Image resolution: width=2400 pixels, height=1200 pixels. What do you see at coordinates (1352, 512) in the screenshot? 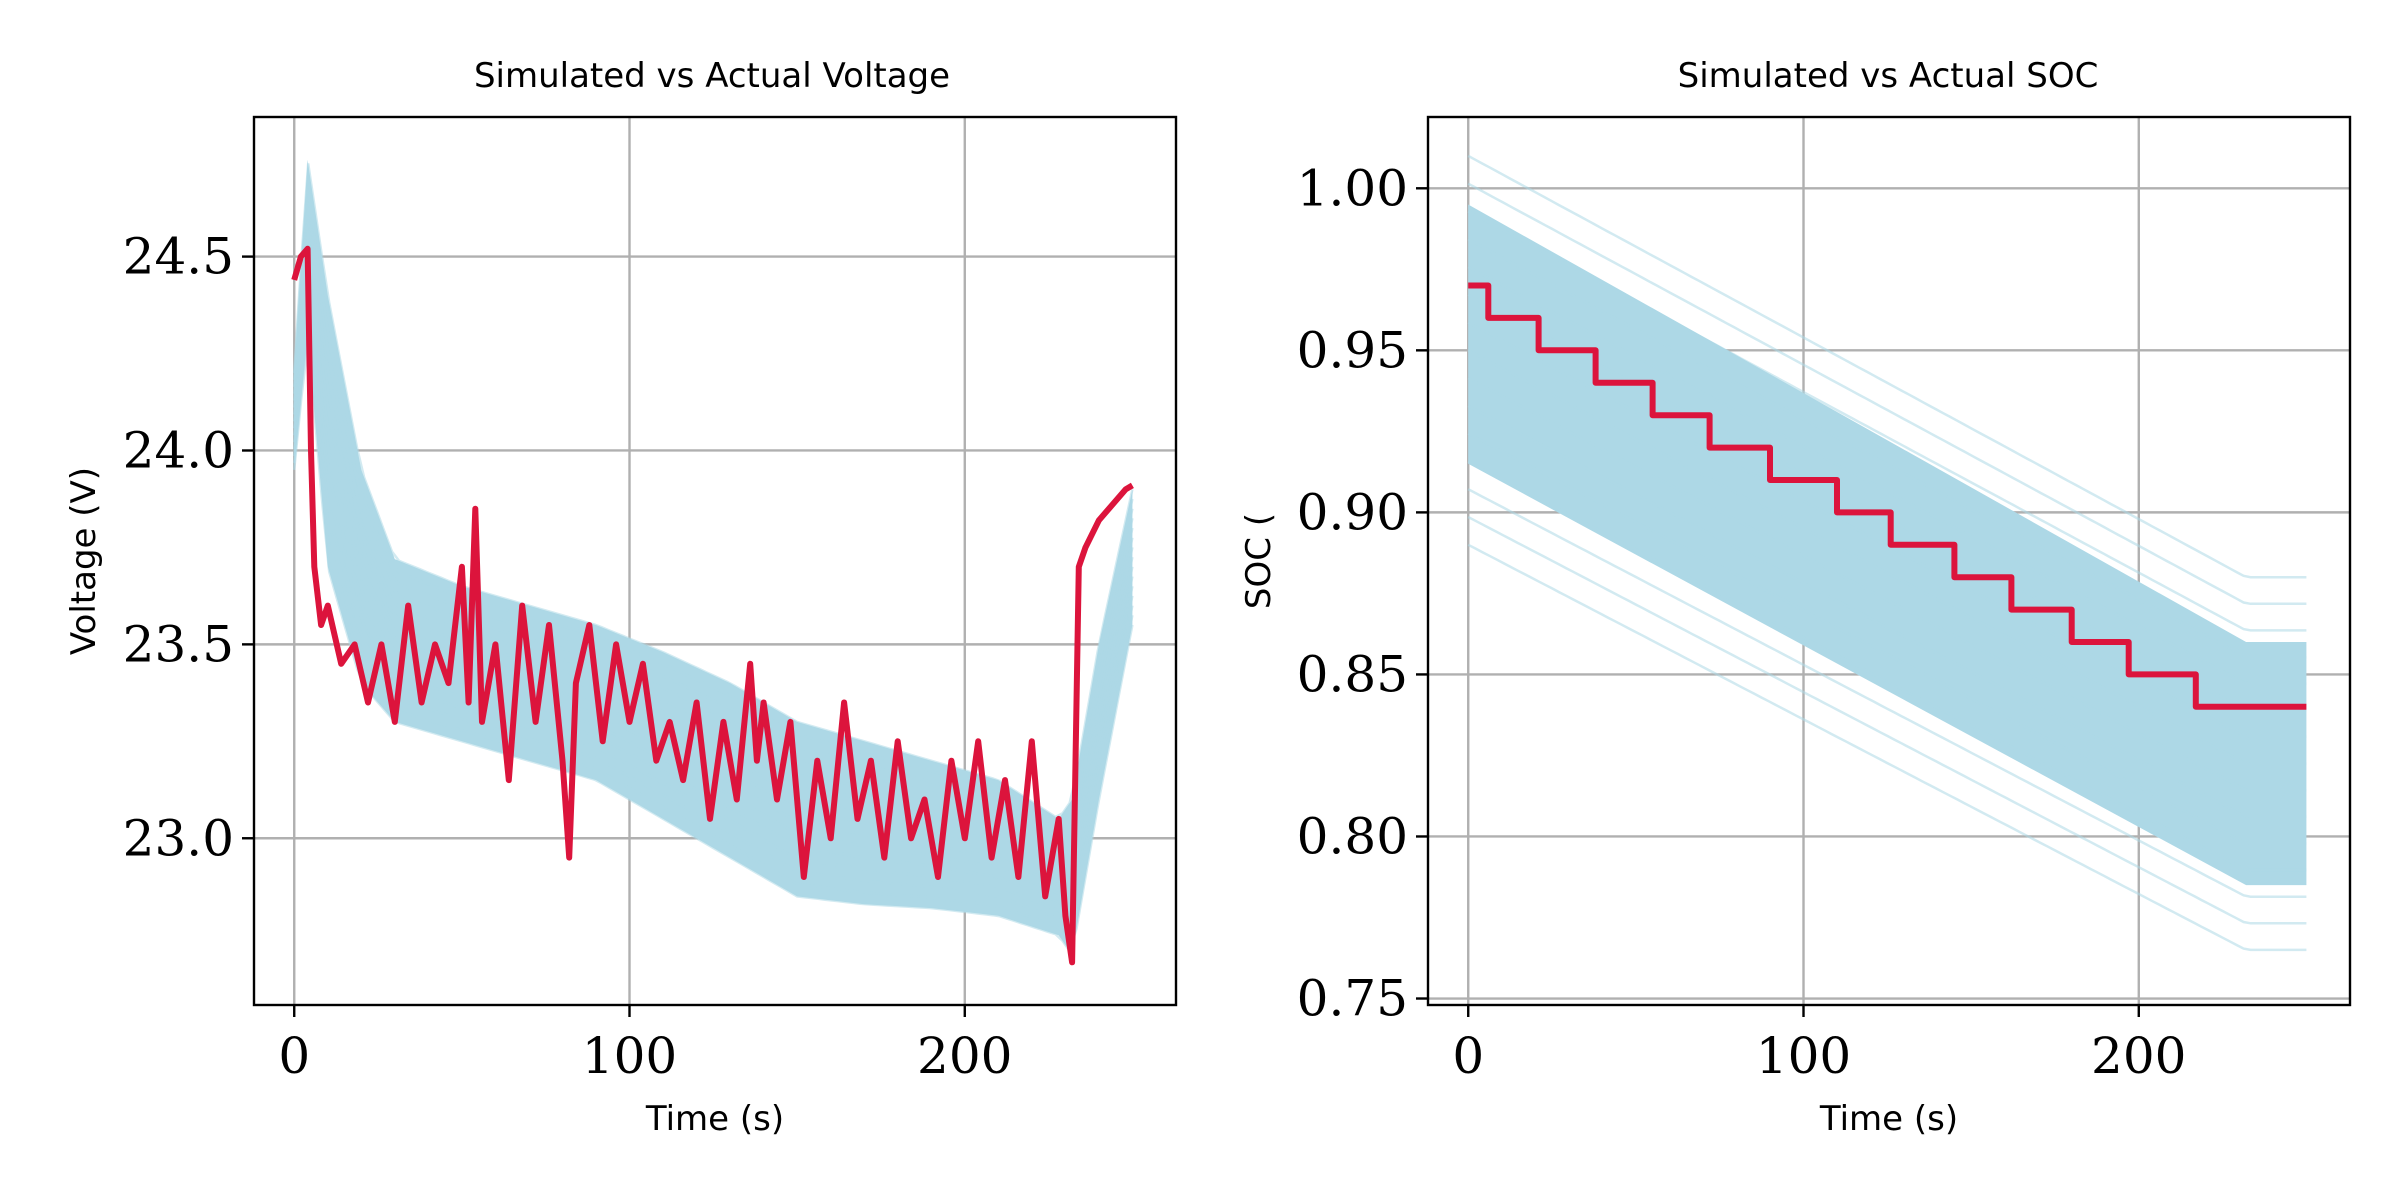
I see `soc-y-tick-label: 0.90` at bounding box center [1352, 512].